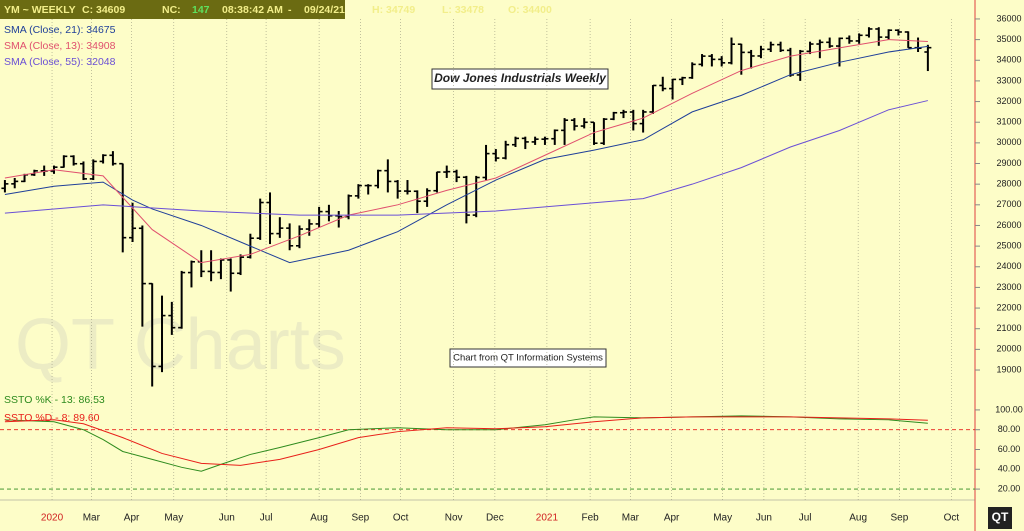 Image resolution: width=1024 pixels, height=531 pixels. I want to click on y-tick-label: 22000, so click(1008, 307).